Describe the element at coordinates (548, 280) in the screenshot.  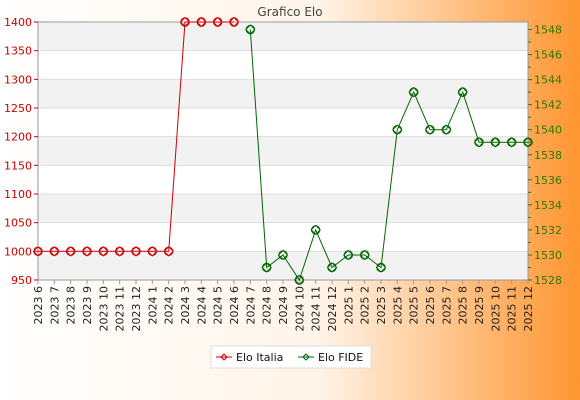
I see `y-right-tick-label: 1528` at that location.